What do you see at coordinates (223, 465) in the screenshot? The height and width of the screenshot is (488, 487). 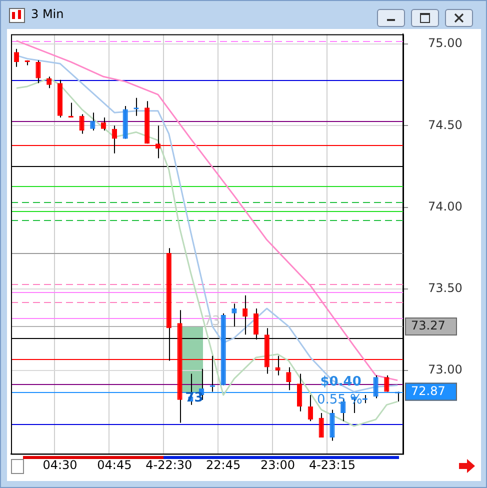 I see `x-tick-label: 22:45` at bounding box center [223, 465].